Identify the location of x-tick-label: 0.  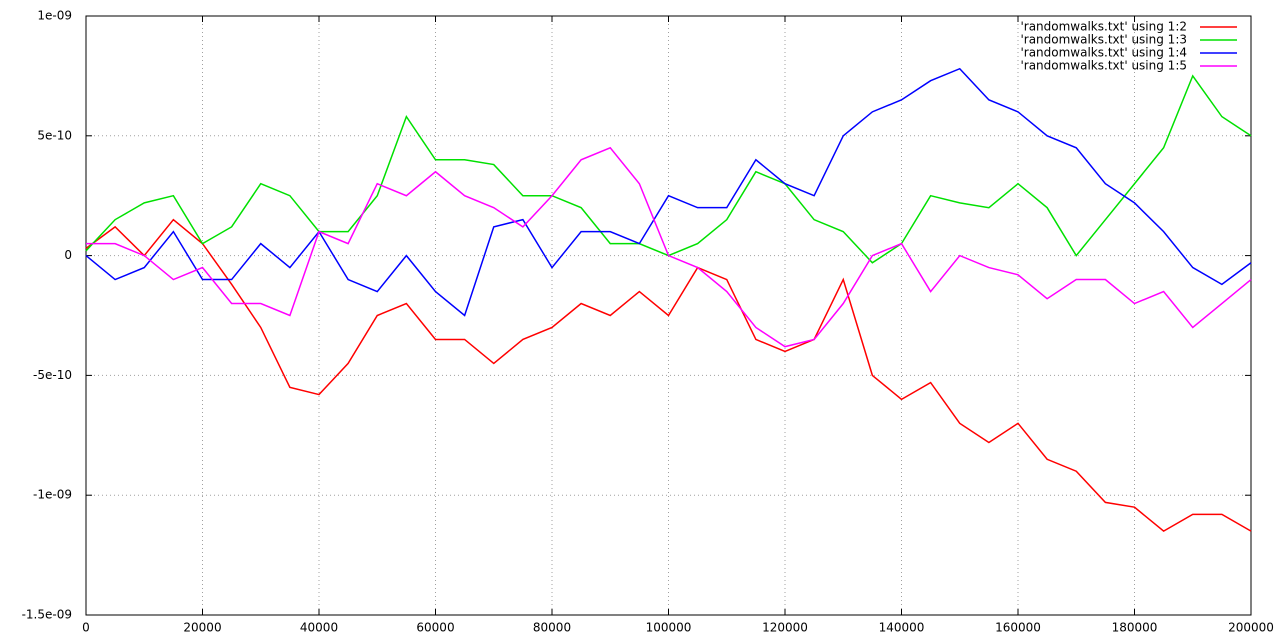
(86, 628).